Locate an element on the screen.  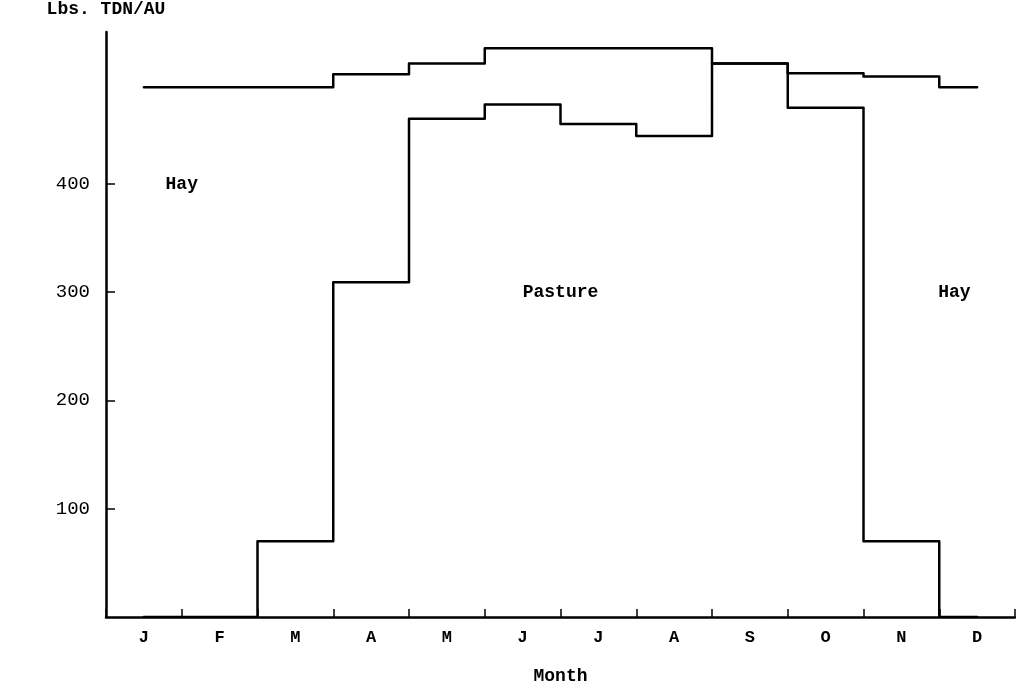
y-tick-label: 200 is located at coordinates (72, 400).